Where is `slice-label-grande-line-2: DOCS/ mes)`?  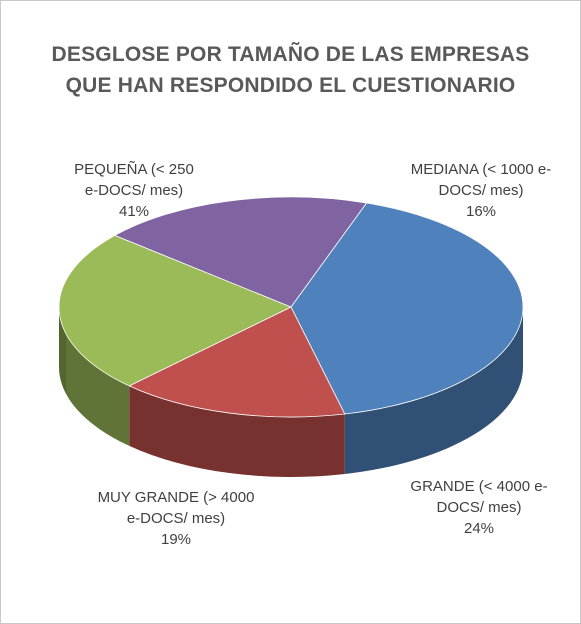
slice-label-grande-line-2: DOCS/ mes) is located at coordinates (479, 507).